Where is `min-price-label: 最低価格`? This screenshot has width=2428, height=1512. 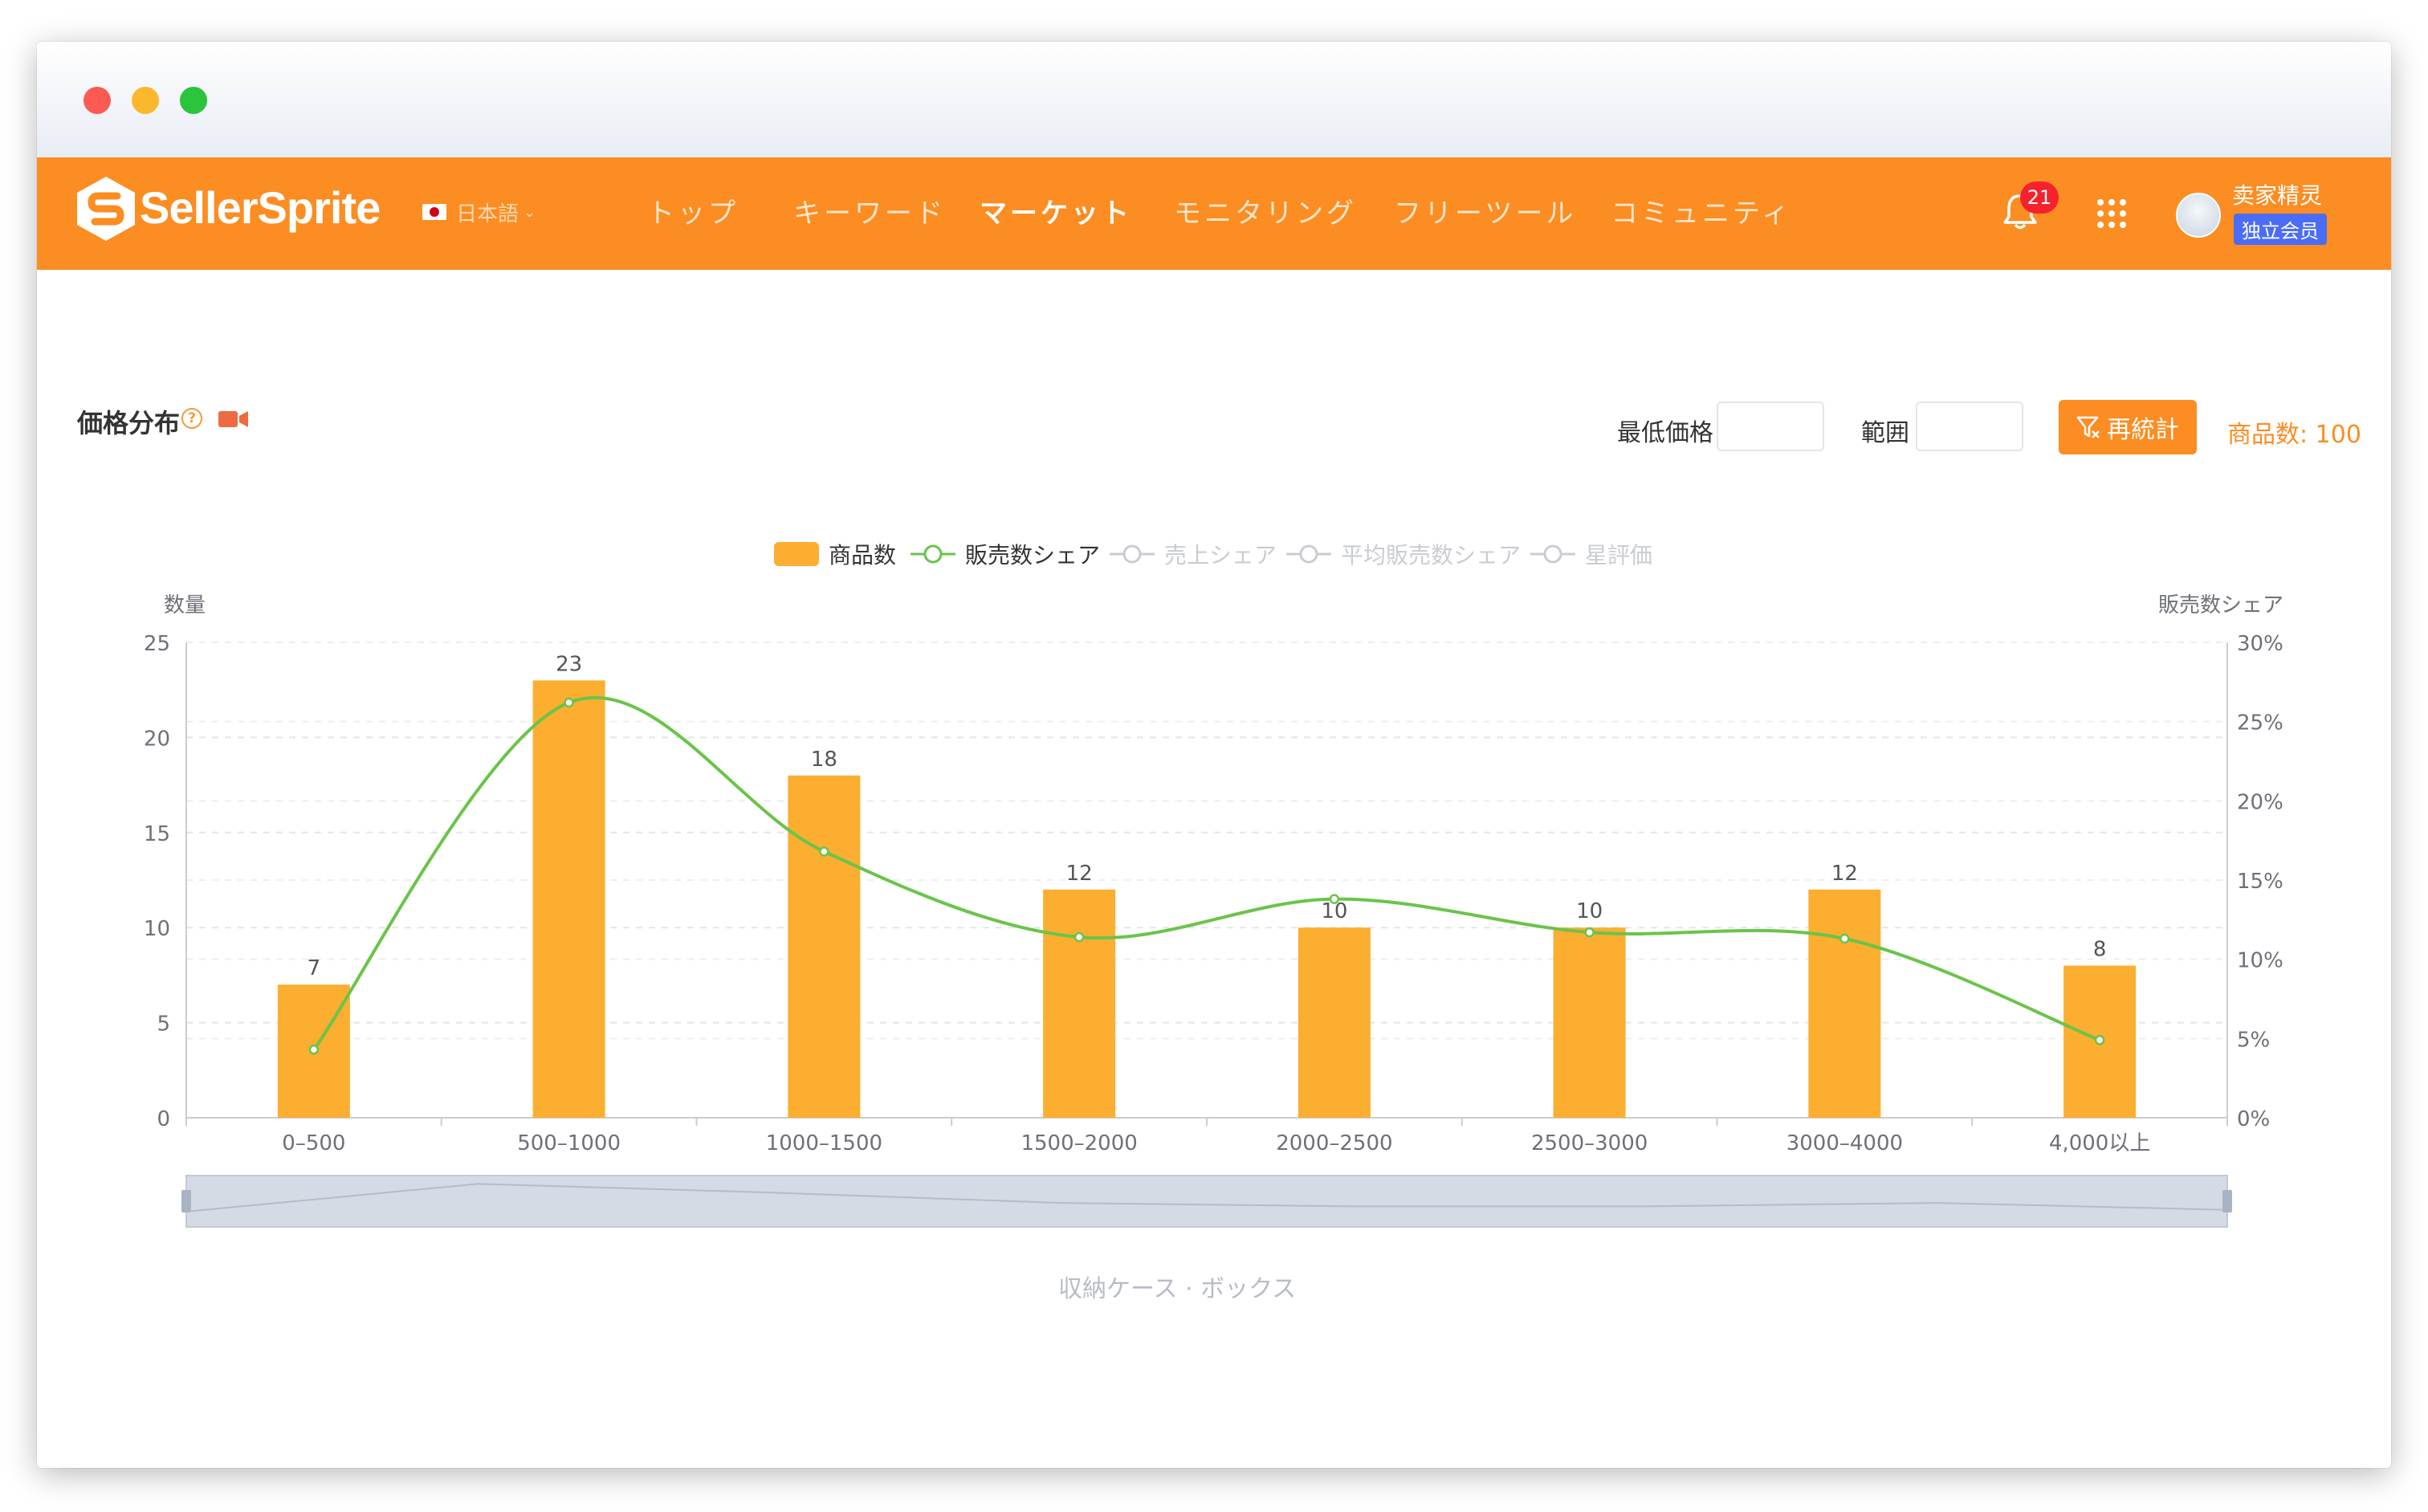 min-price-label: 最低価格 is located at coordinates (1665, 433).